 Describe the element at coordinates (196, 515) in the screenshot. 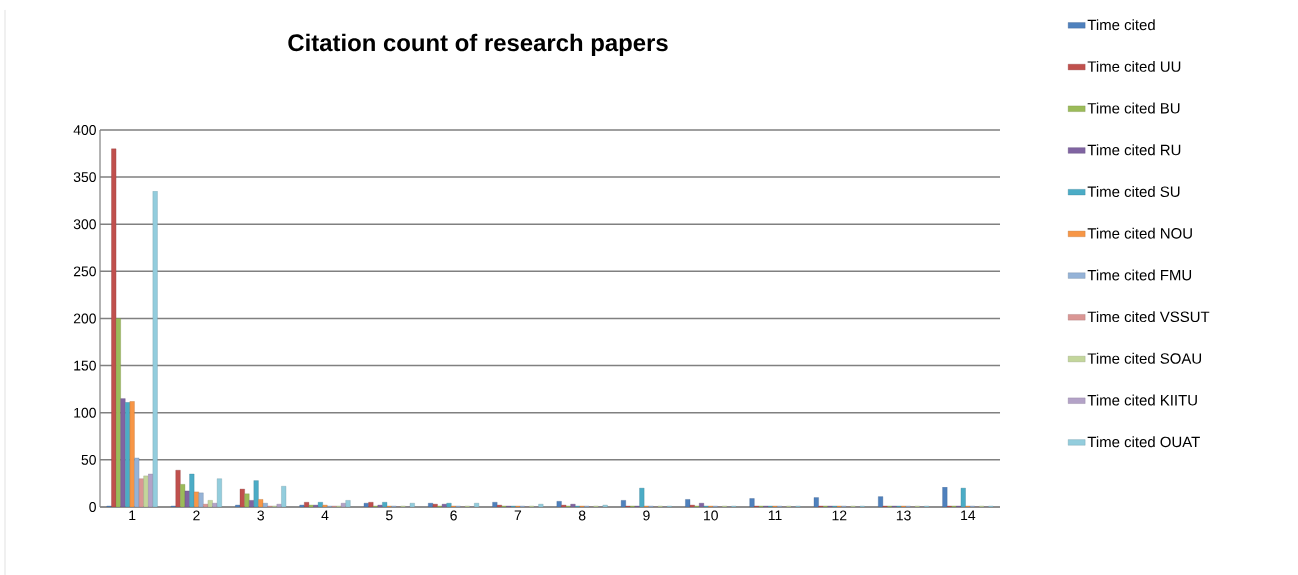

I see `x-tick-label: 2` at that location.